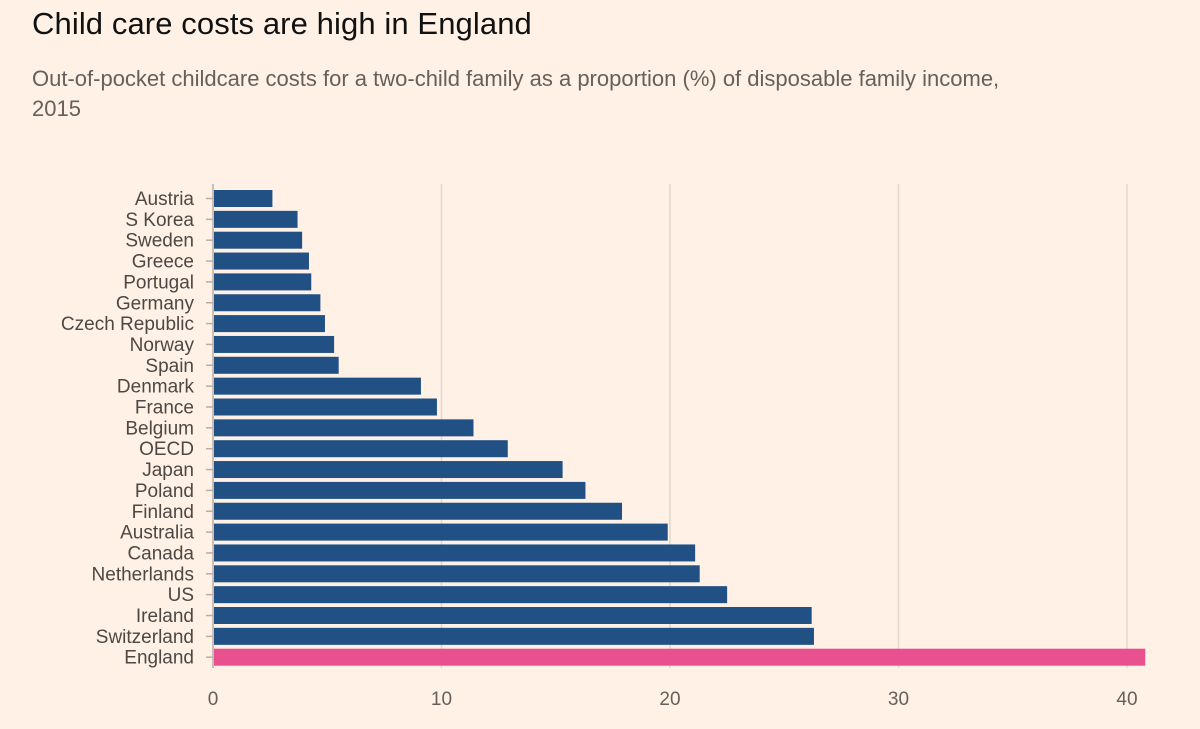 The height and width of the screenshot is (729, 1200). Describe the element at coordinates (163, 512) in the screenshot. I see `category-label: Finland` at that location.